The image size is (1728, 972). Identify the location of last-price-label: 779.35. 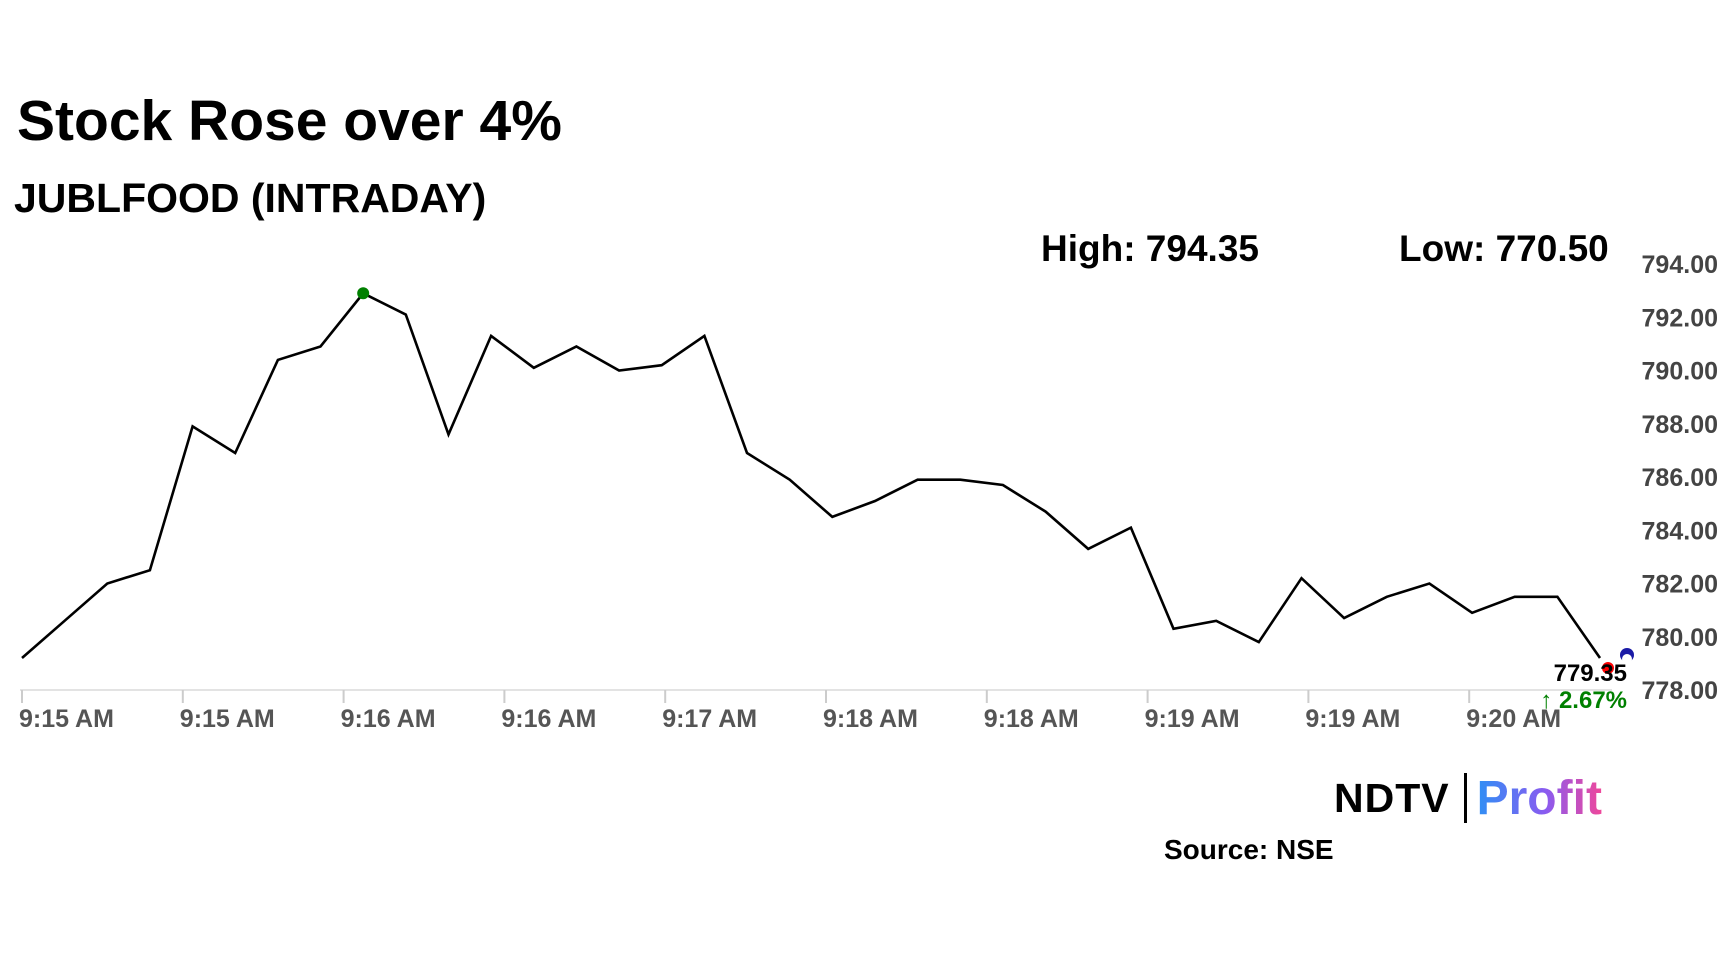
(1590, 673).